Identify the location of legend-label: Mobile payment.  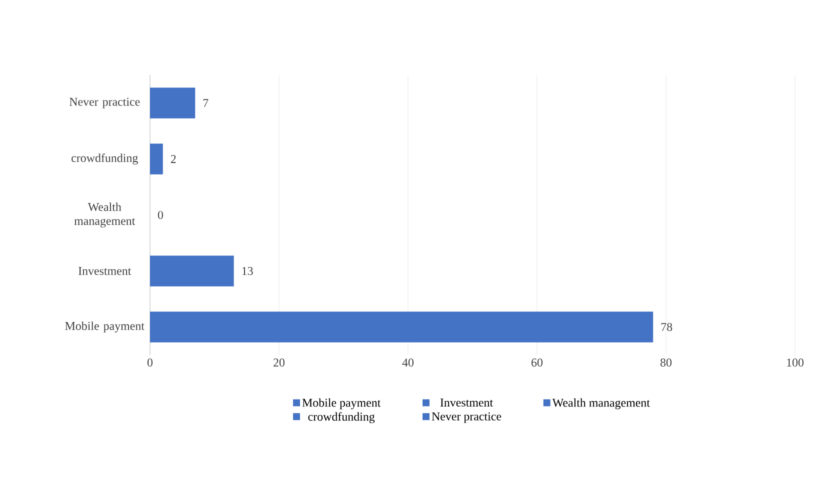
(341, 404).